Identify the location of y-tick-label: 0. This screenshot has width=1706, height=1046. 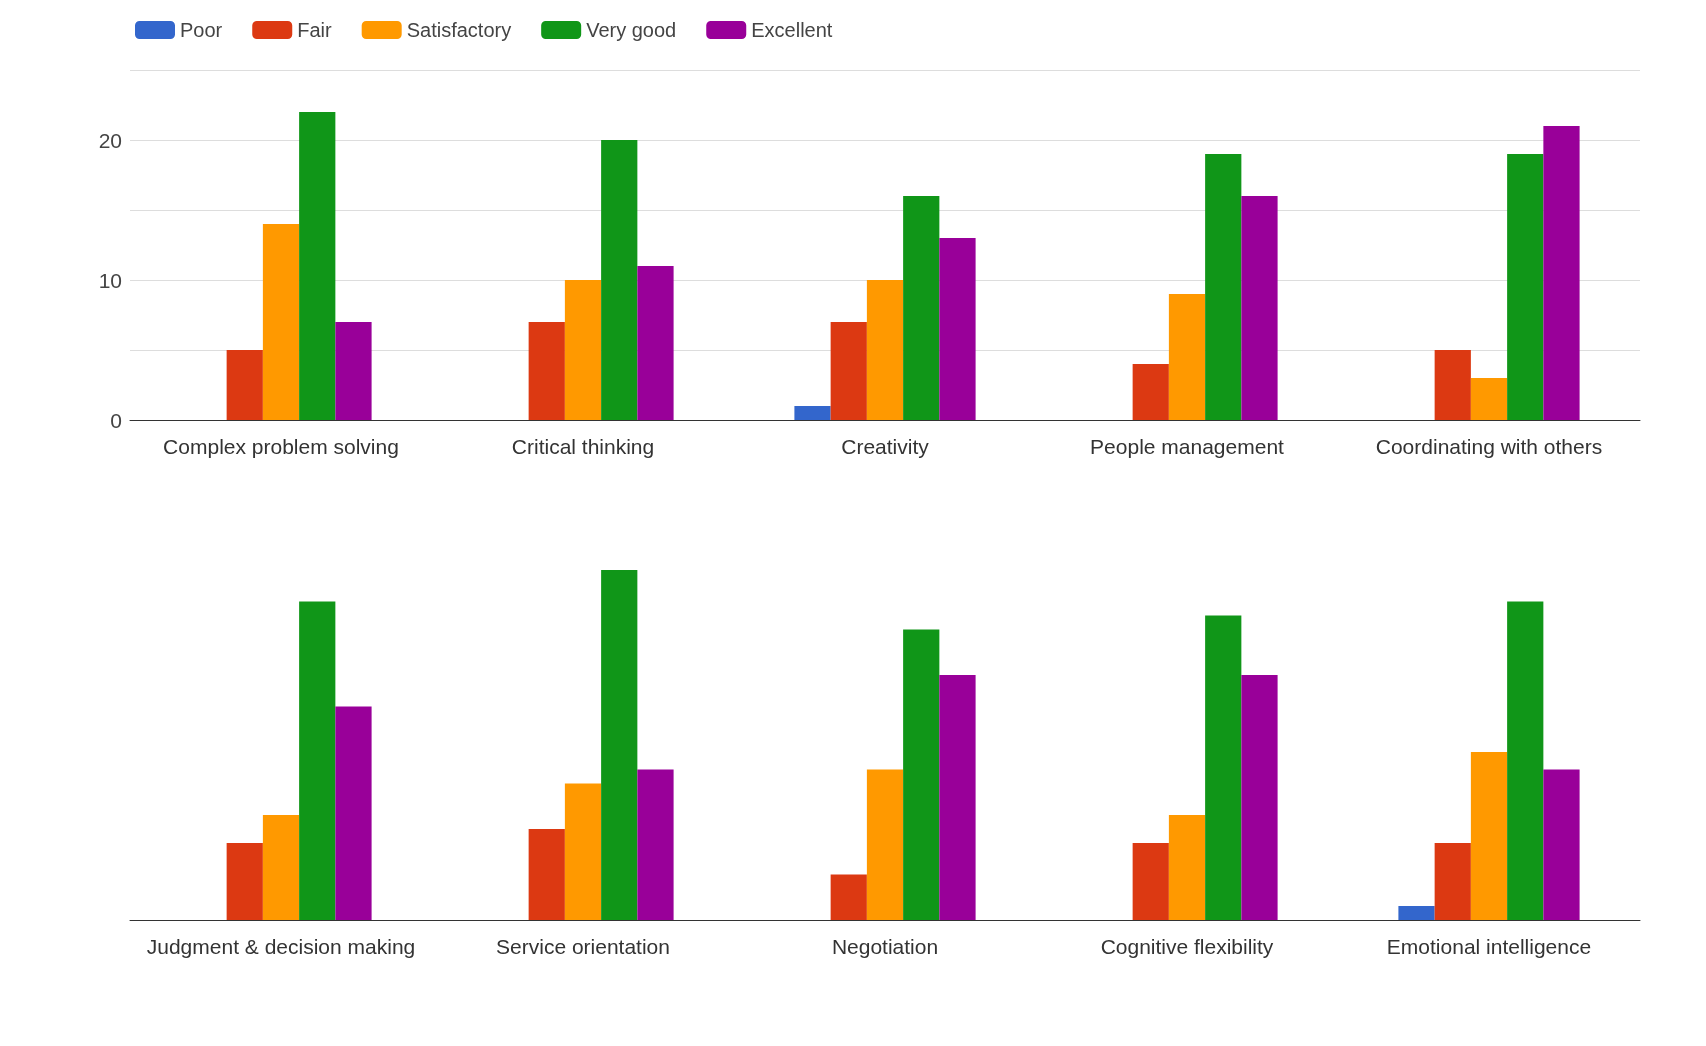
(116, 420).